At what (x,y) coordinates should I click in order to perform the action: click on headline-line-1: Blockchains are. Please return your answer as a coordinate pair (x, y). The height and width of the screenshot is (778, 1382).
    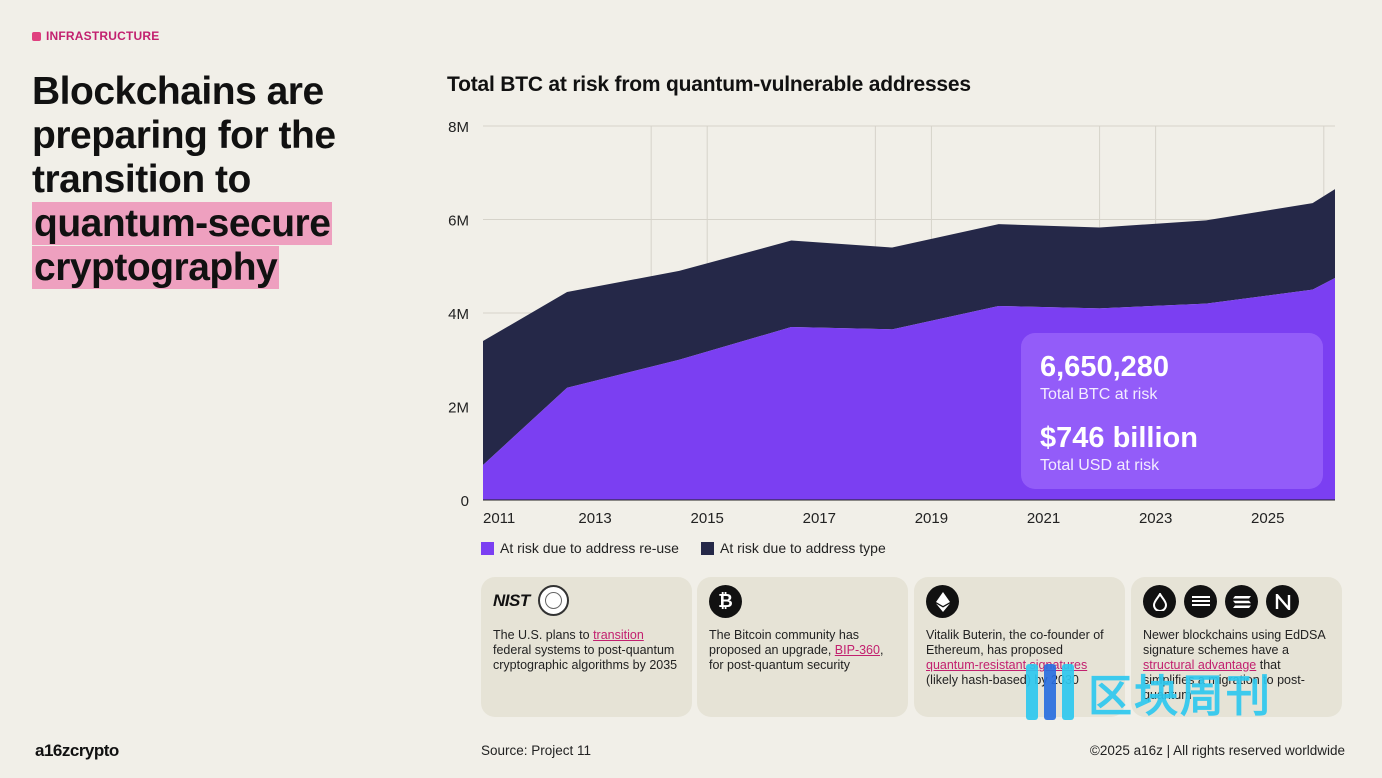
    Looking at the image, I should click on (178, 91).